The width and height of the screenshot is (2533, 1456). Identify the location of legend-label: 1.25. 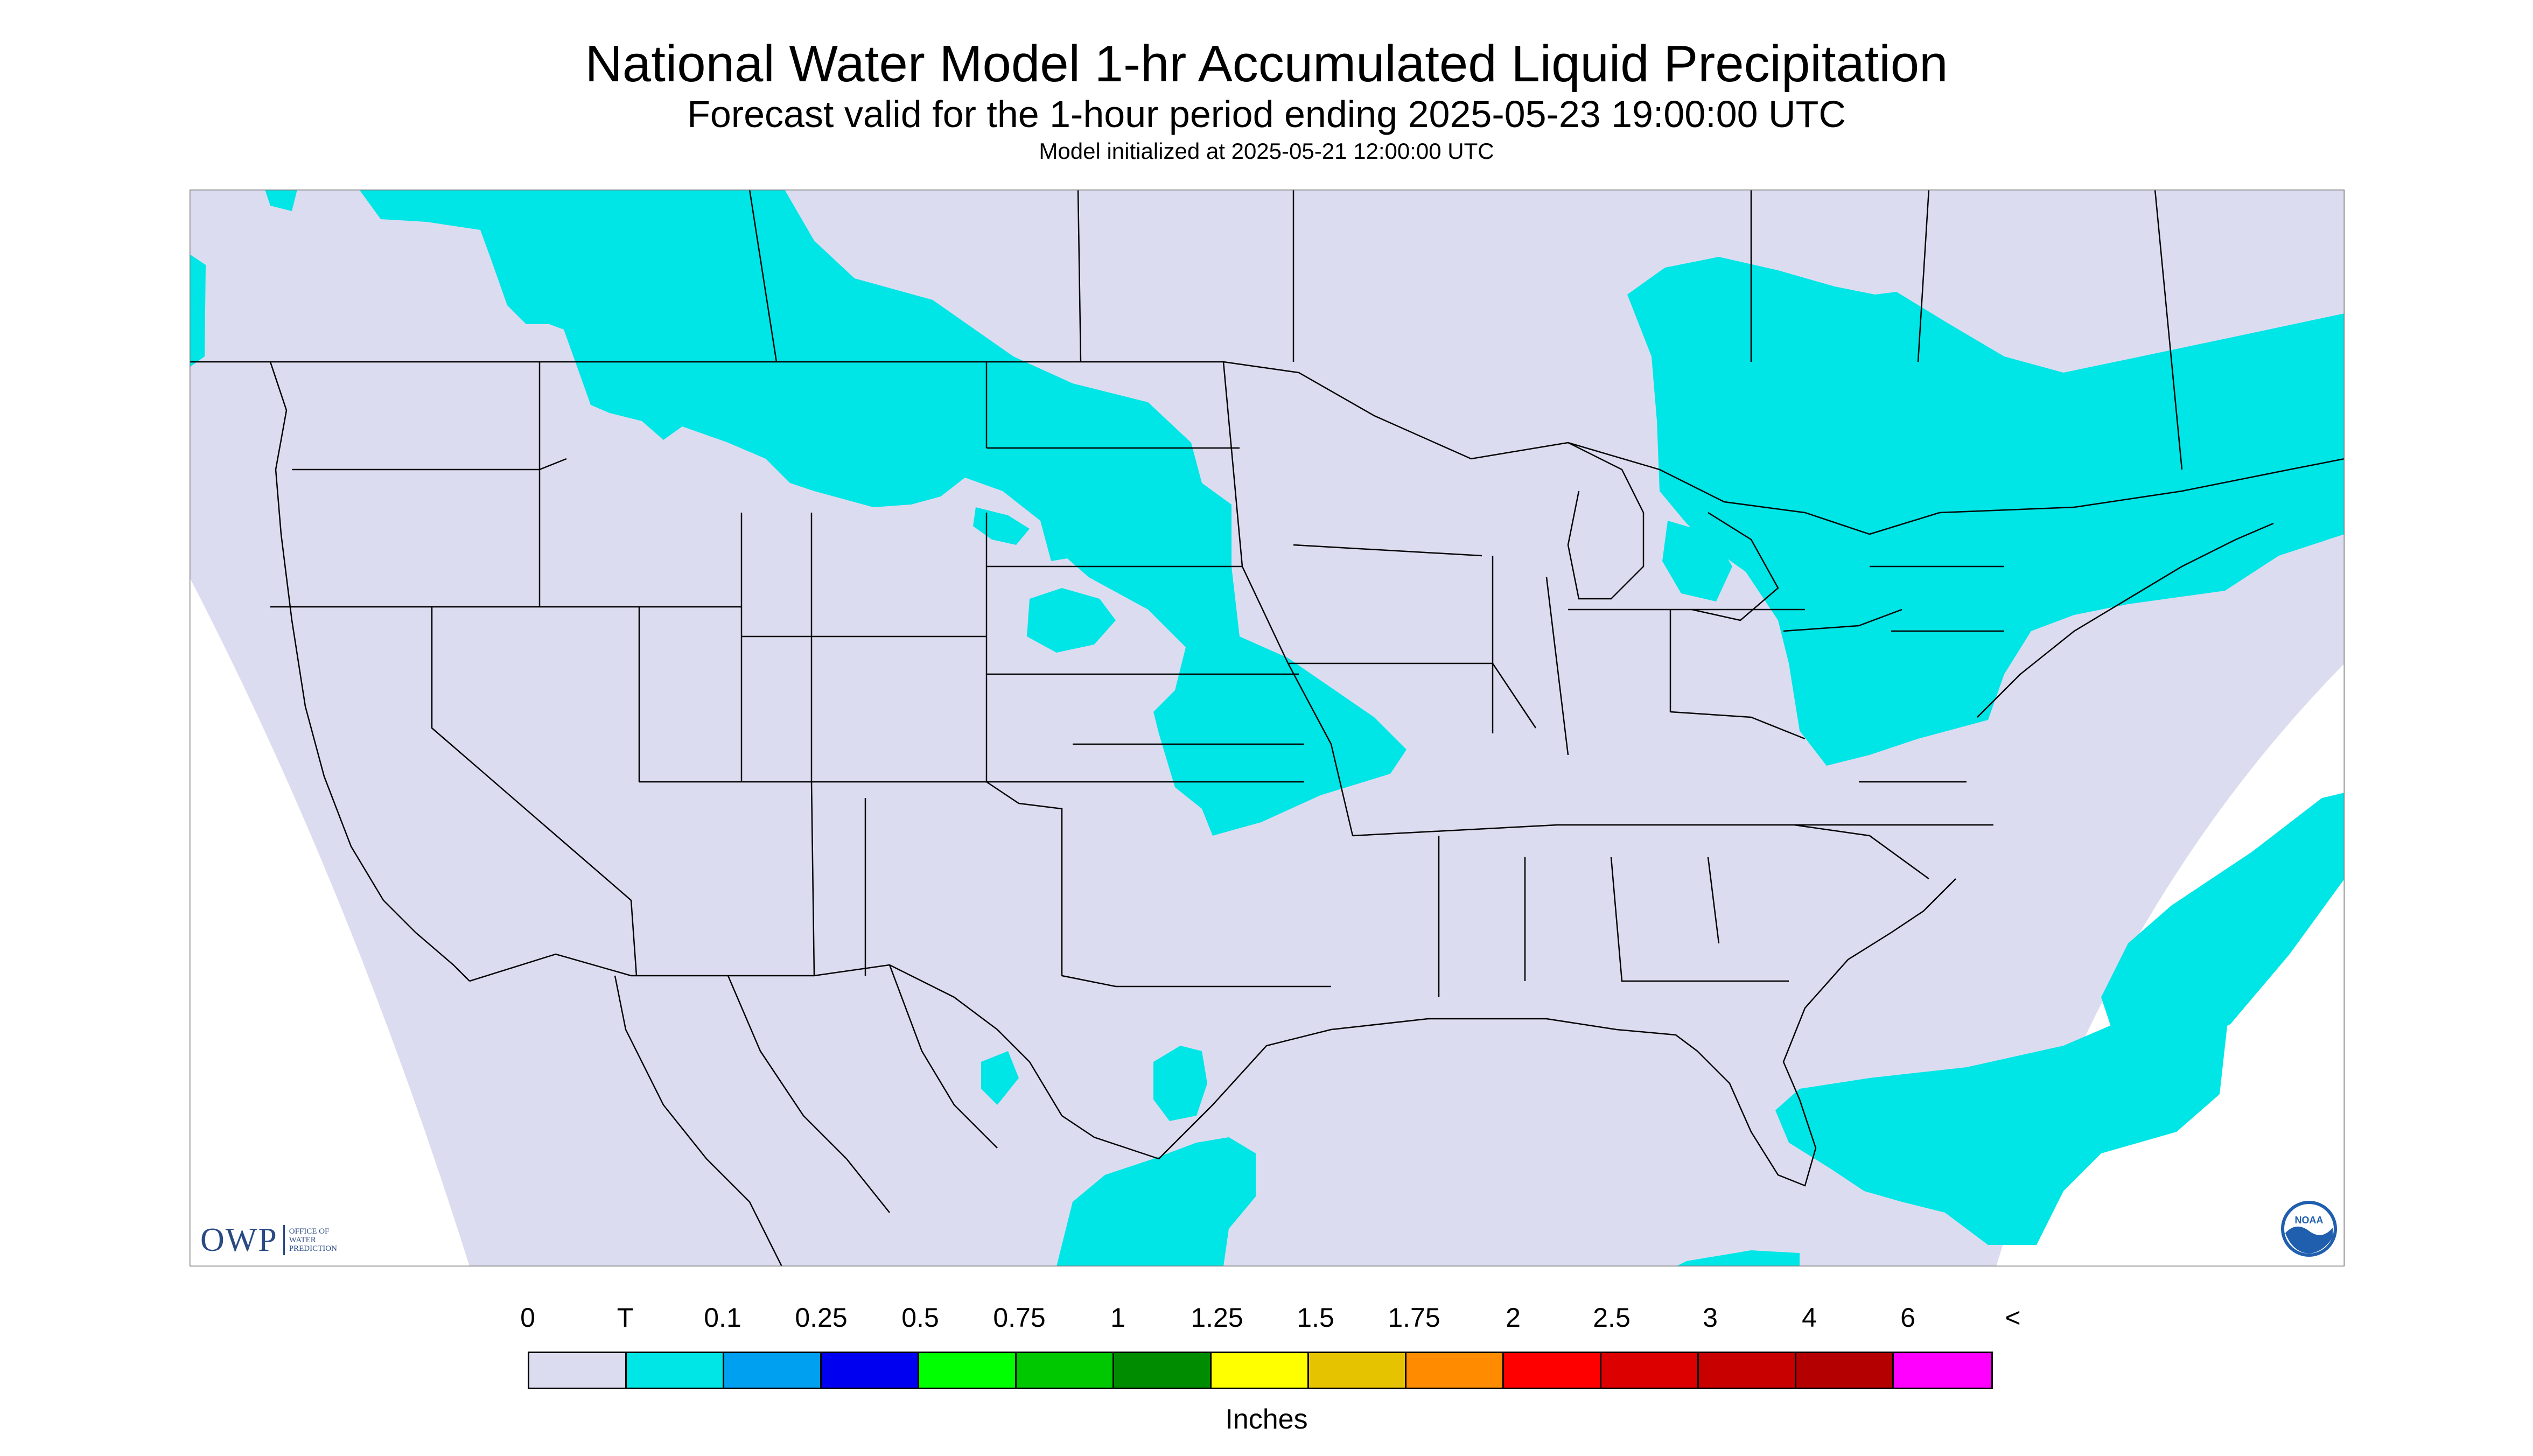
(1217, 1318).